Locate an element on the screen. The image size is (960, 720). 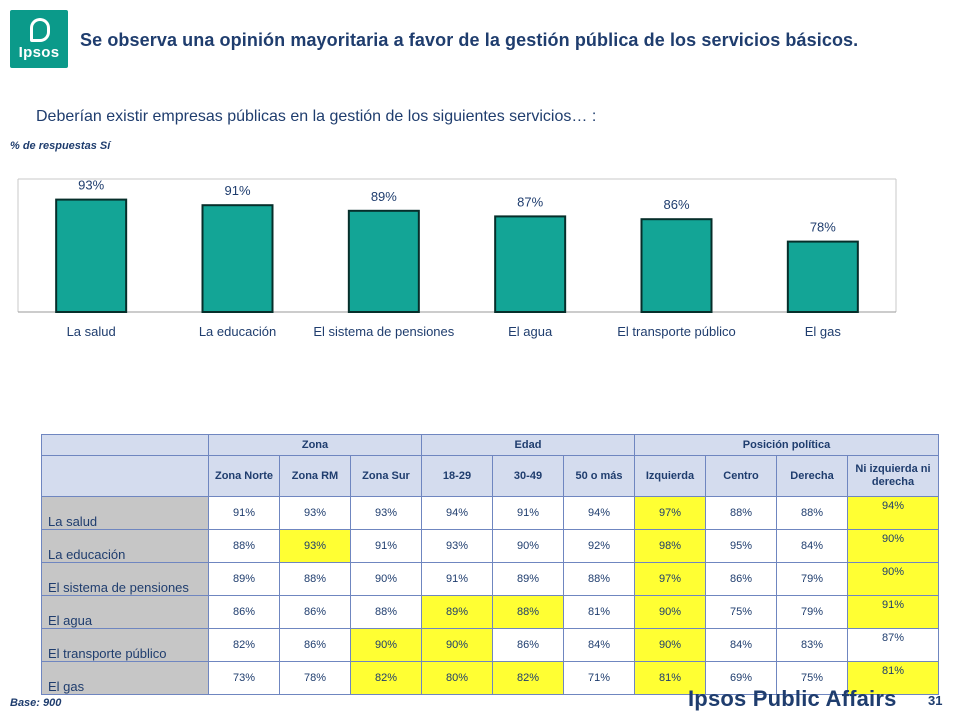
table-cell: 87% is located at coordinates (893, 645).